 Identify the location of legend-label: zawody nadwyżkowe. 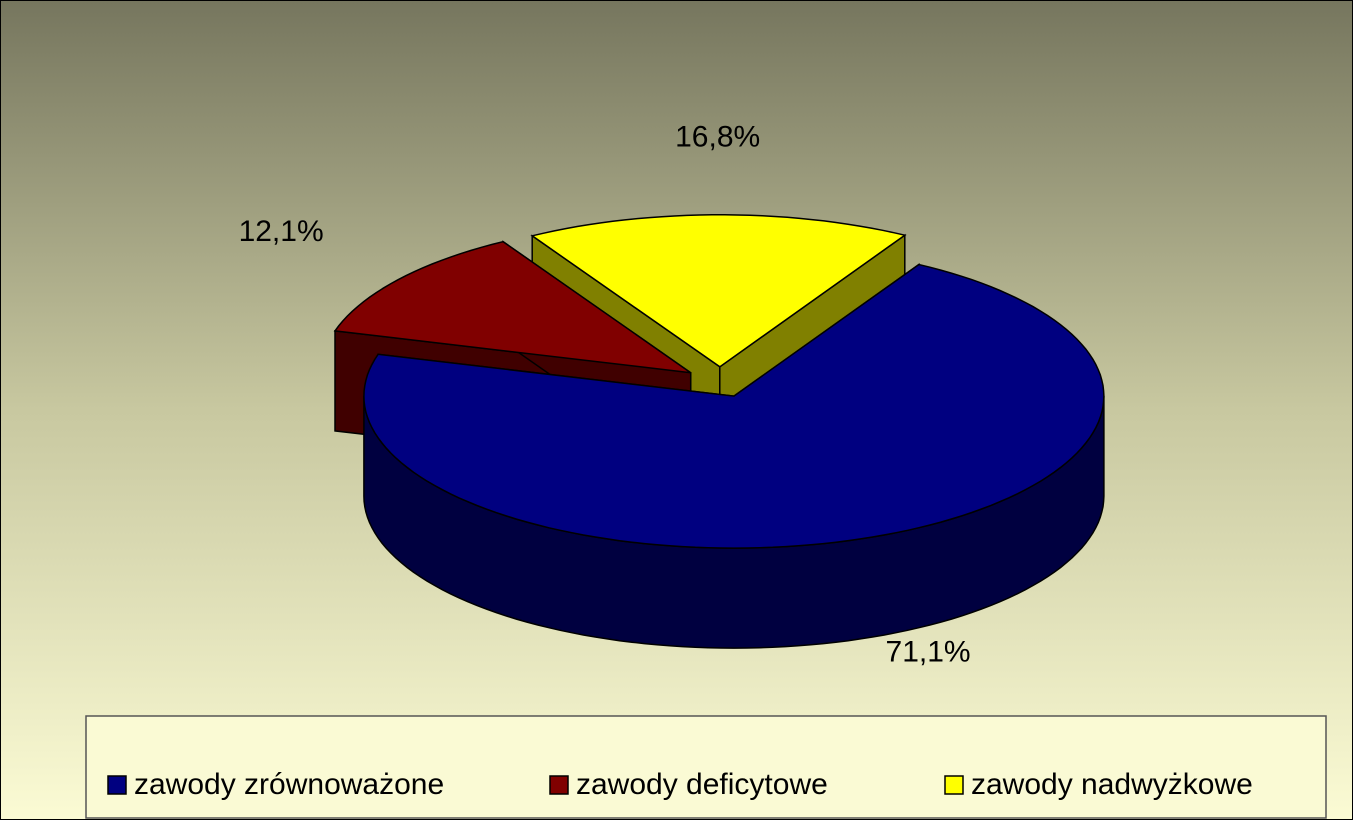
(1112, 784).